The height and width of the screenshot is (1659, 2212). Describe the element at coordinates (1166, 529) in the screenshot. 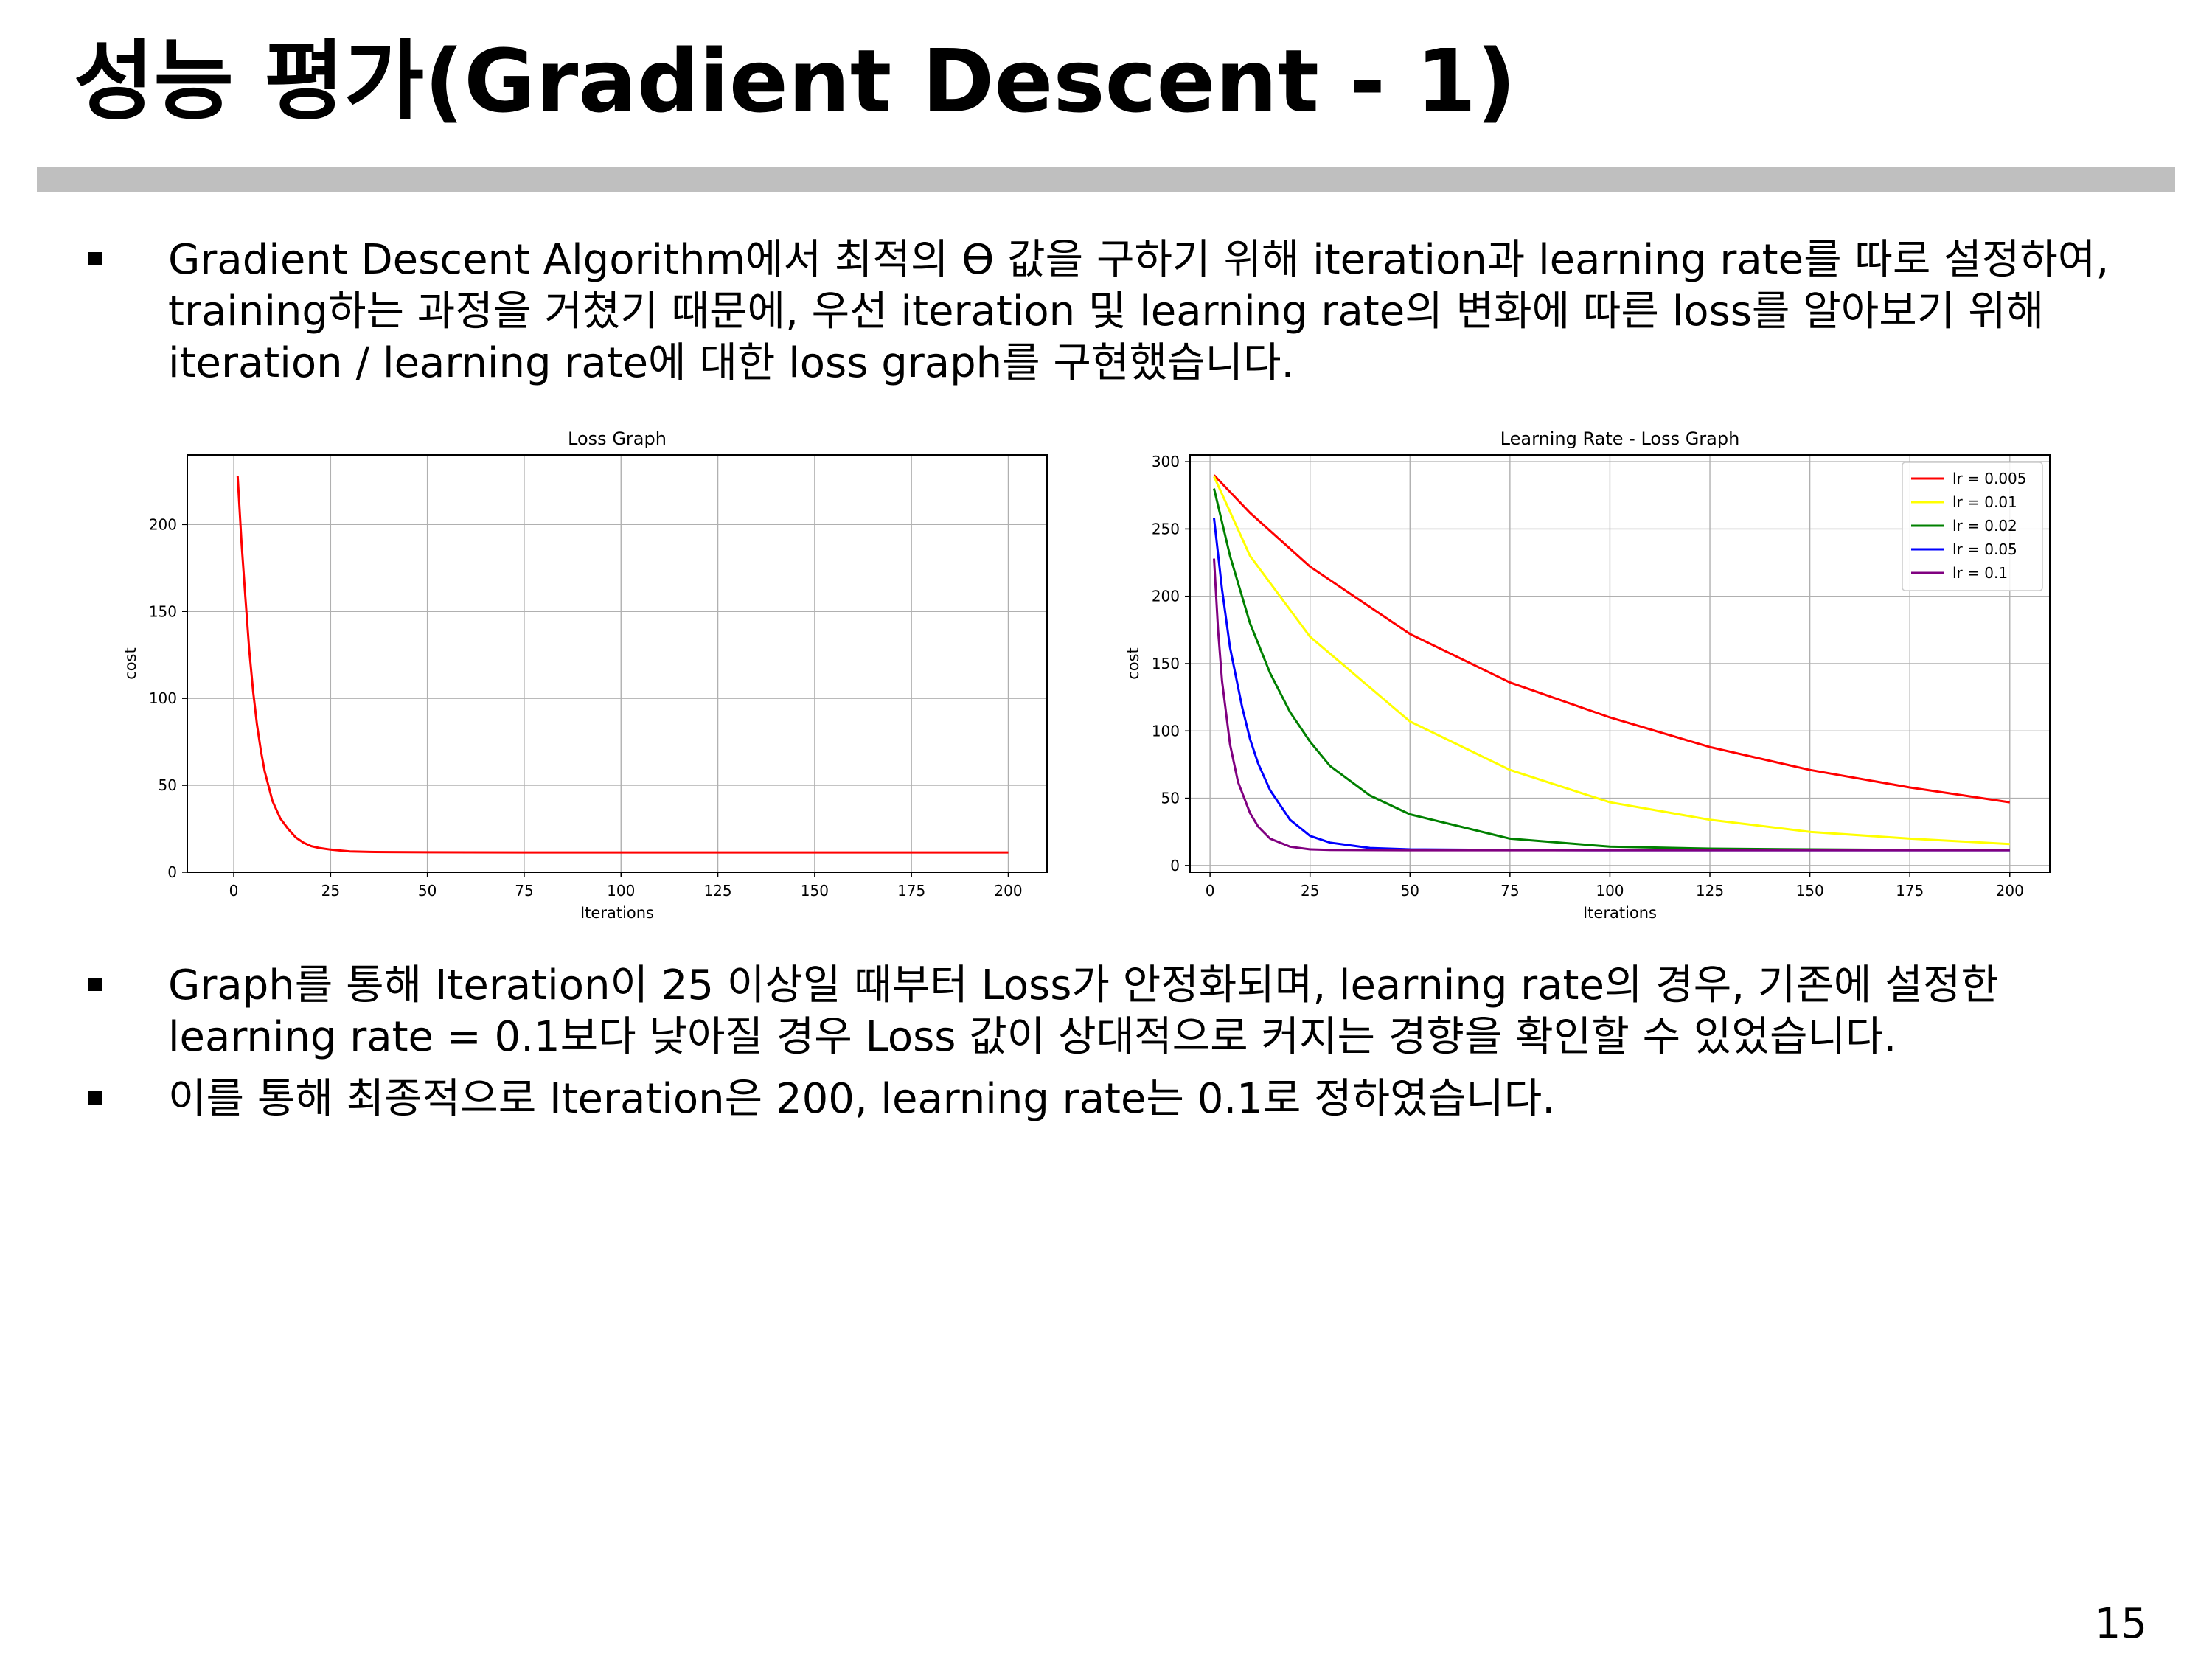

I see `y-tick-label: 250` at that location.